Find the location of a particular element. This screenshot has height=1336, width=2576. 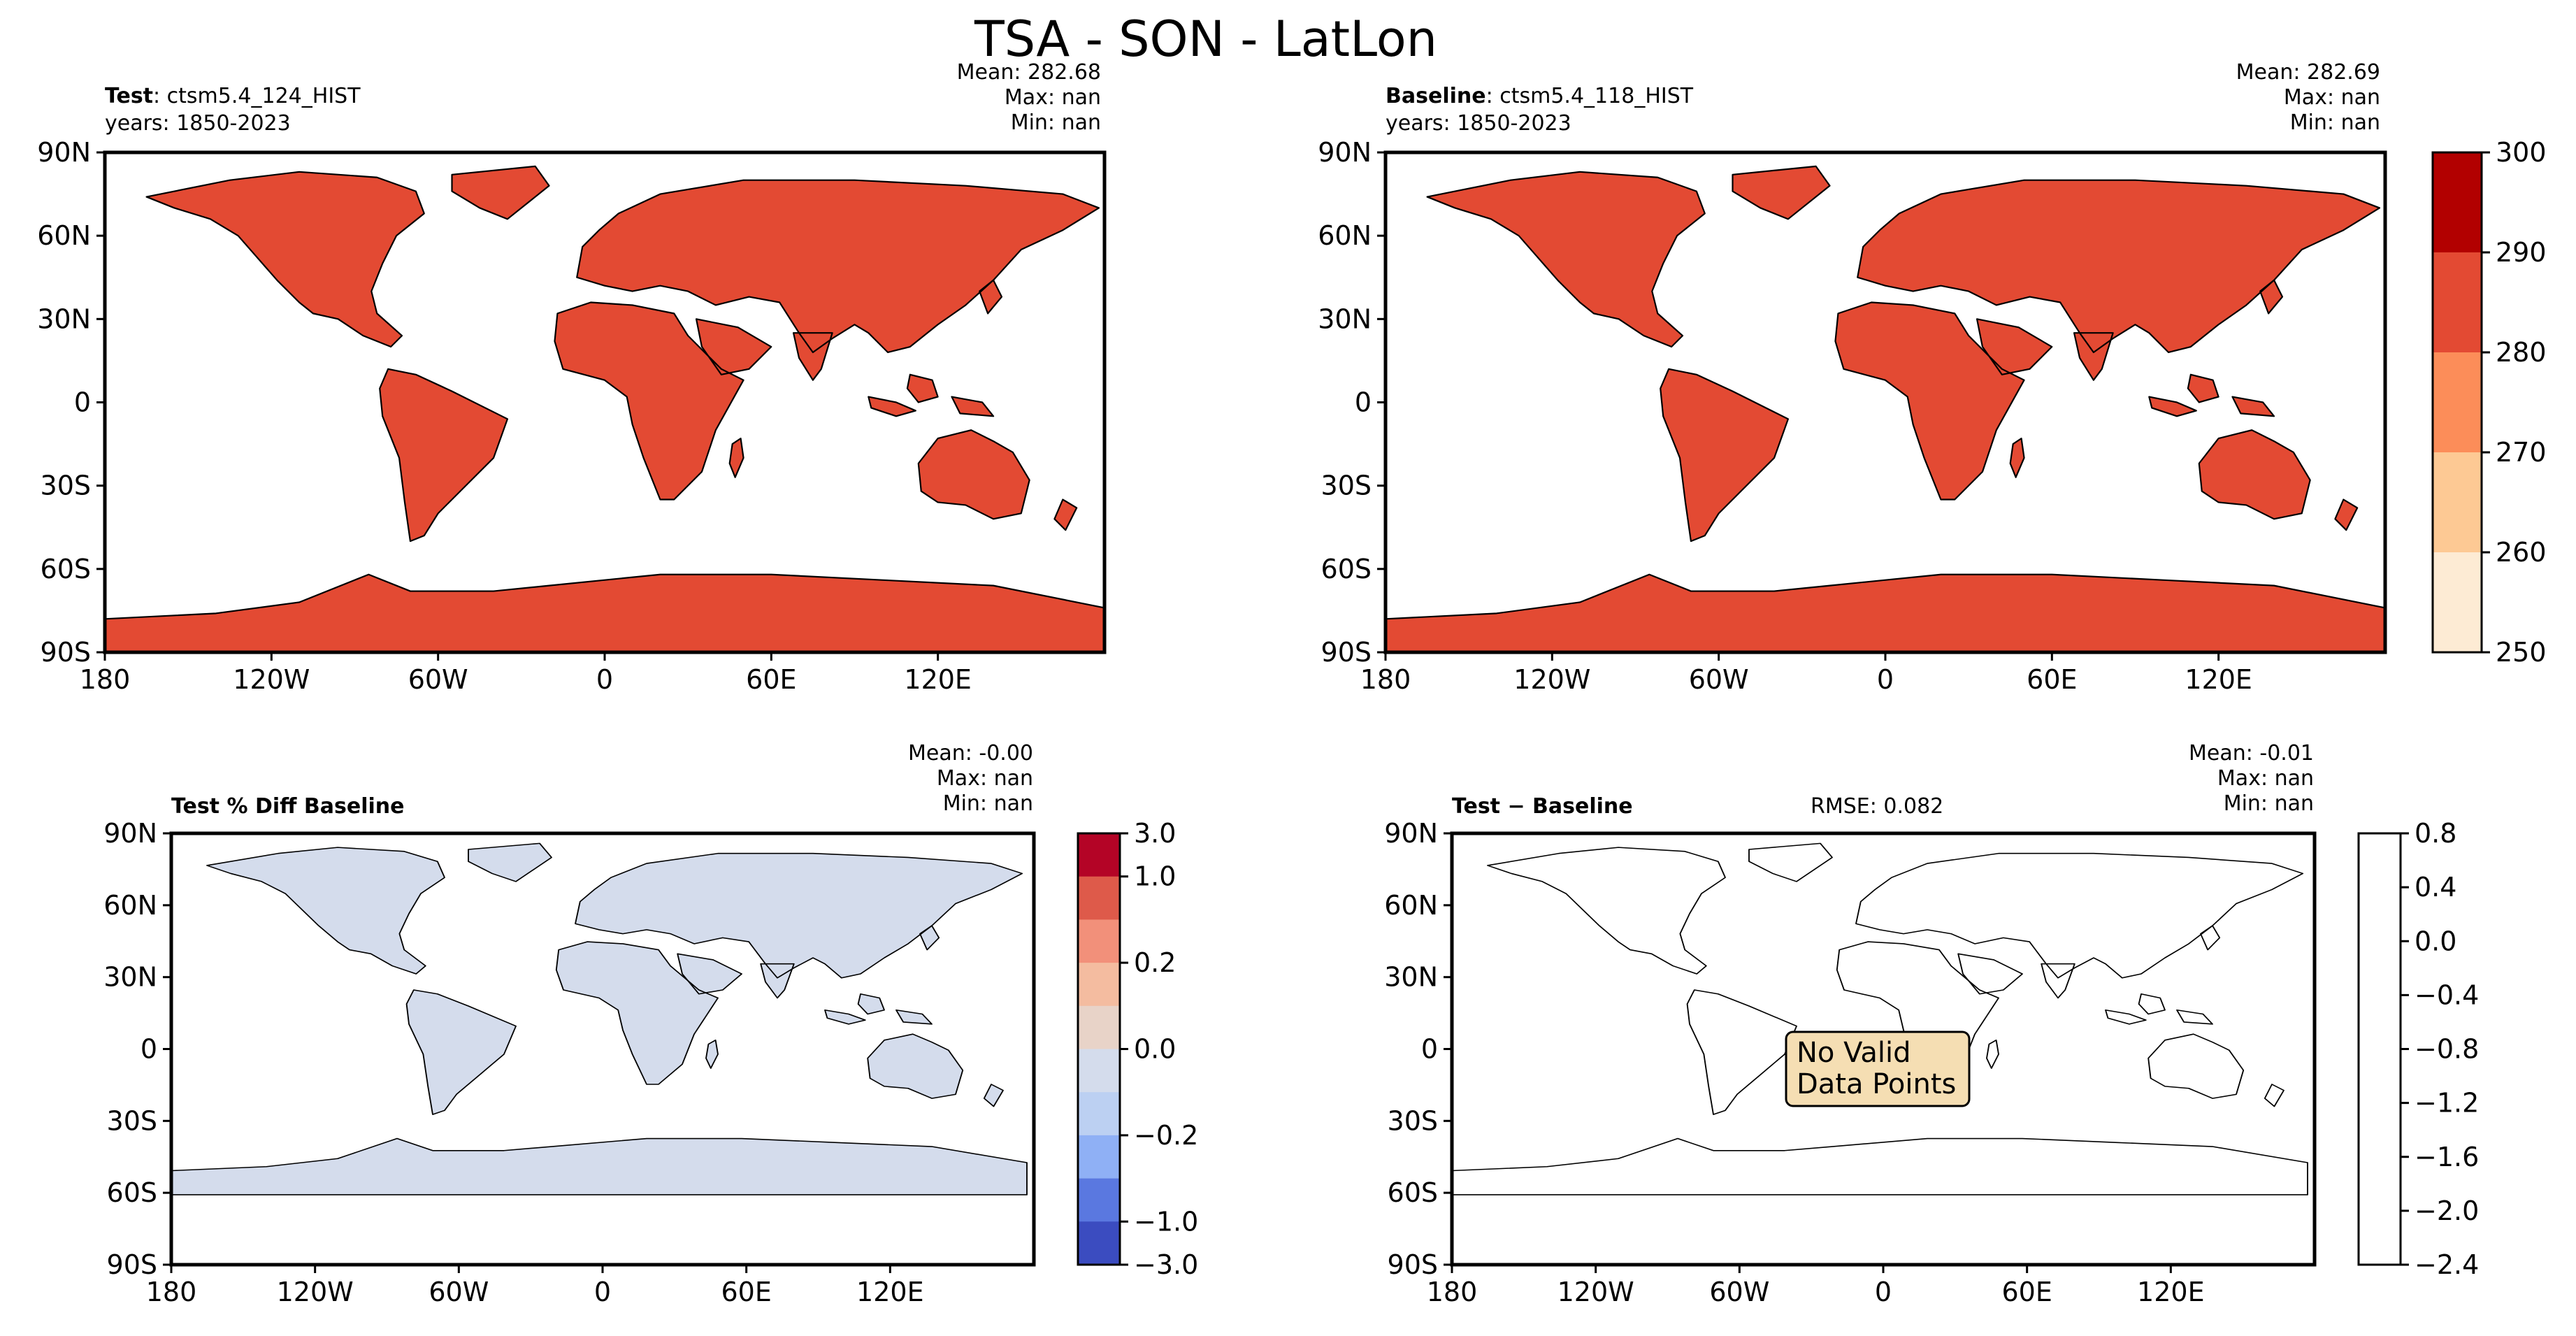

colorbar-label: 0.8 is located at coordinates (2435, 834).